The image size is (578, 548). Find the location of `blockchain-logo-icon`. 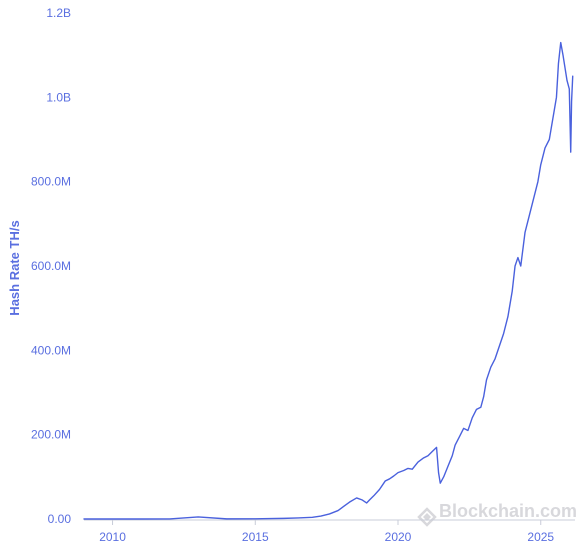

blockchain-logo-icon is located at coordinates (427, 517).